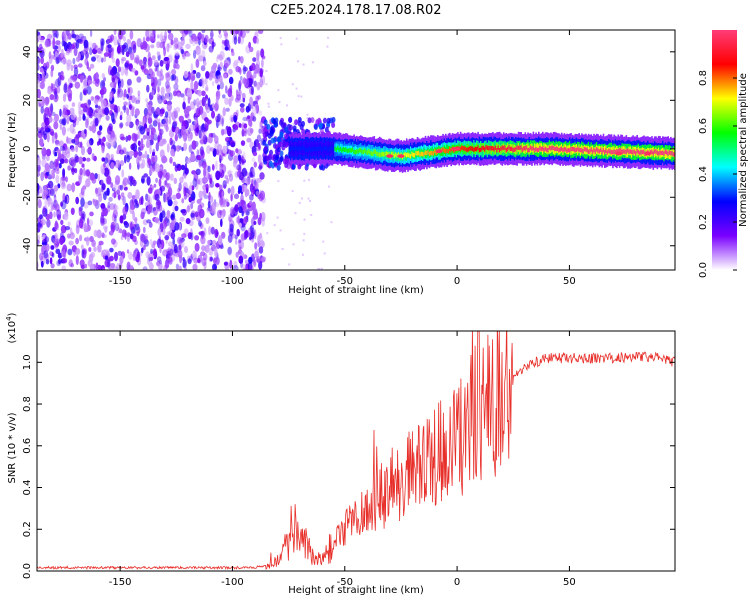 The height and width of the screenshot is (600, 750). Describe the element at coordinates (11, 327) in the screenshot. I see `snr-scale-label: (x104)` at that location.